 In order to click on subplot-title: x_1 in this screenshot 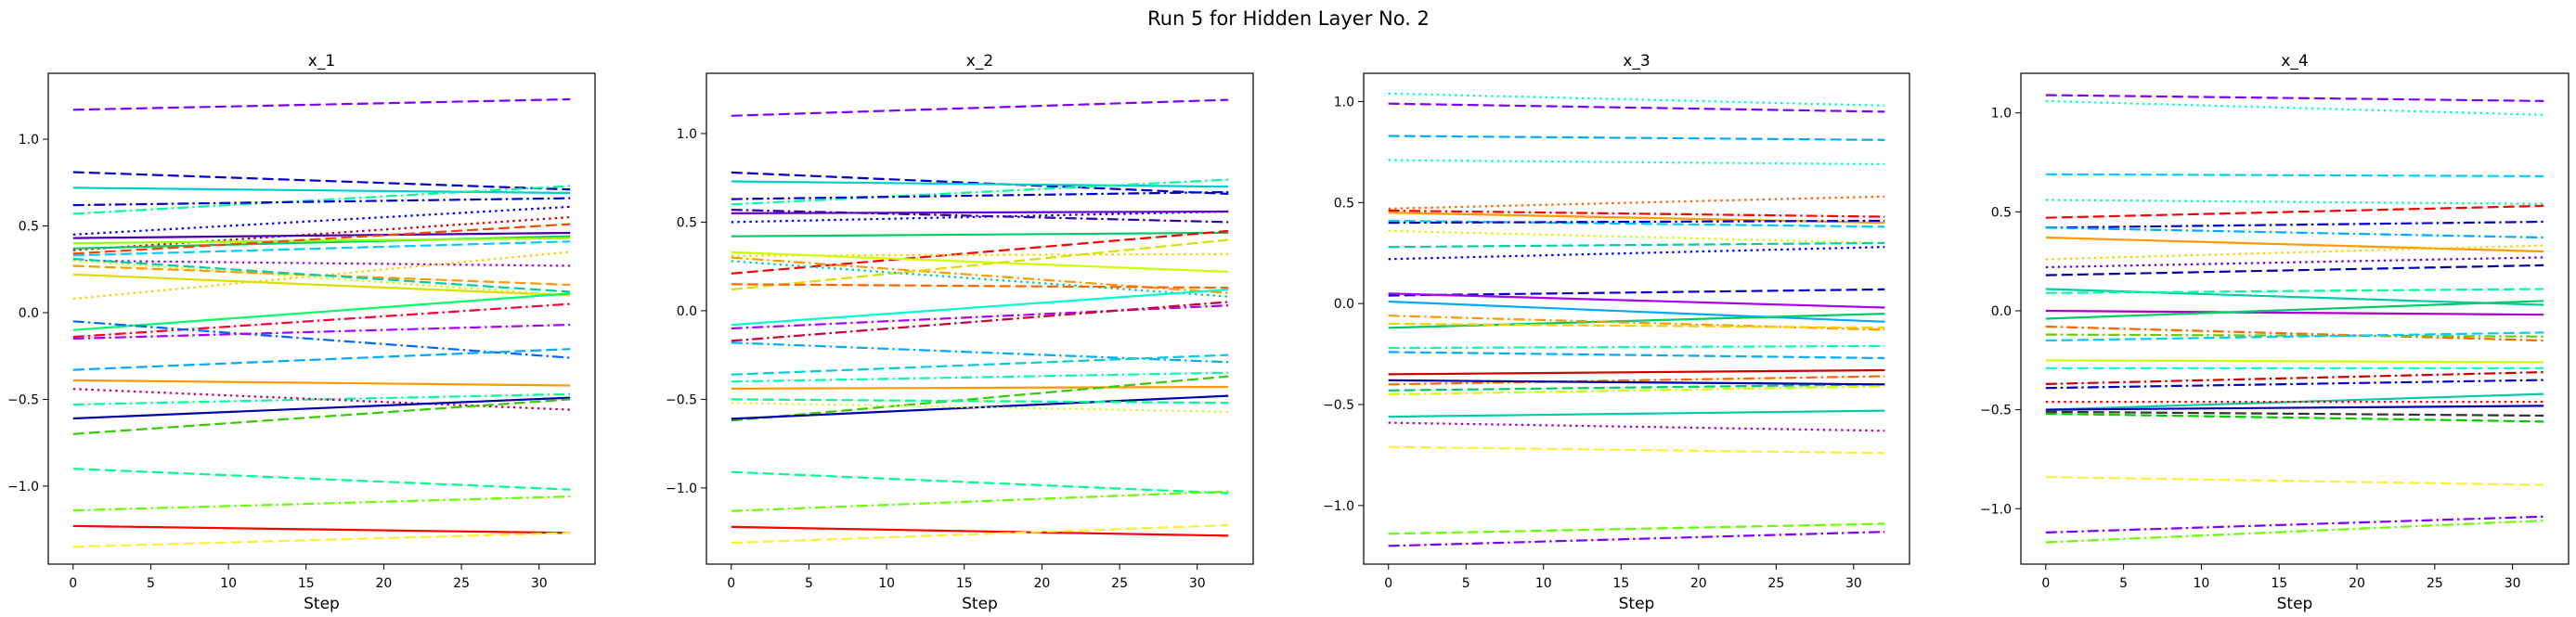, I will do `click(321, 62)`.